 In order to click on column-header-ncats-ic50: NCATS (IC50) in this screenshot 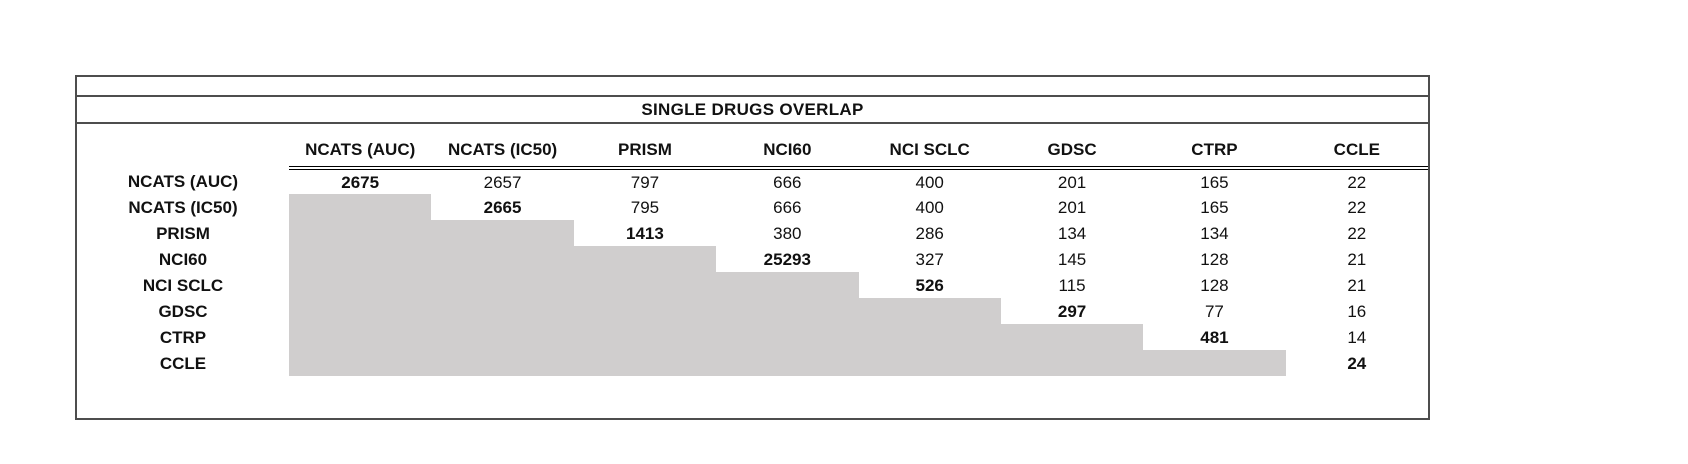, I will do `click(502, 153)`.